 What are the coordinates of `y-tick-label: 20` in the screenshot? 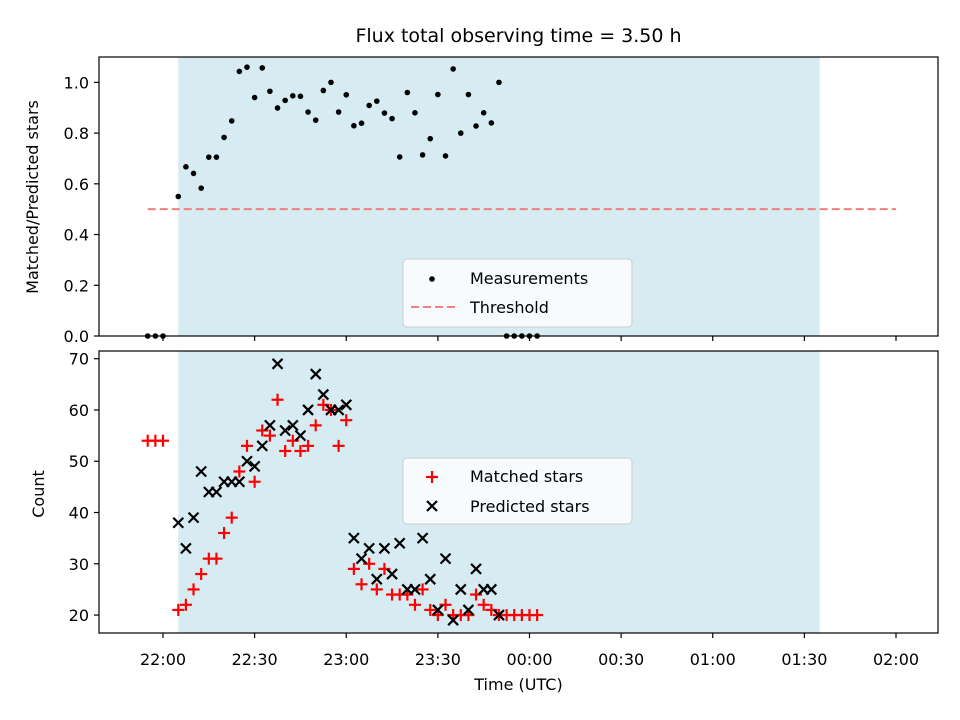 It's located at (79, 615).